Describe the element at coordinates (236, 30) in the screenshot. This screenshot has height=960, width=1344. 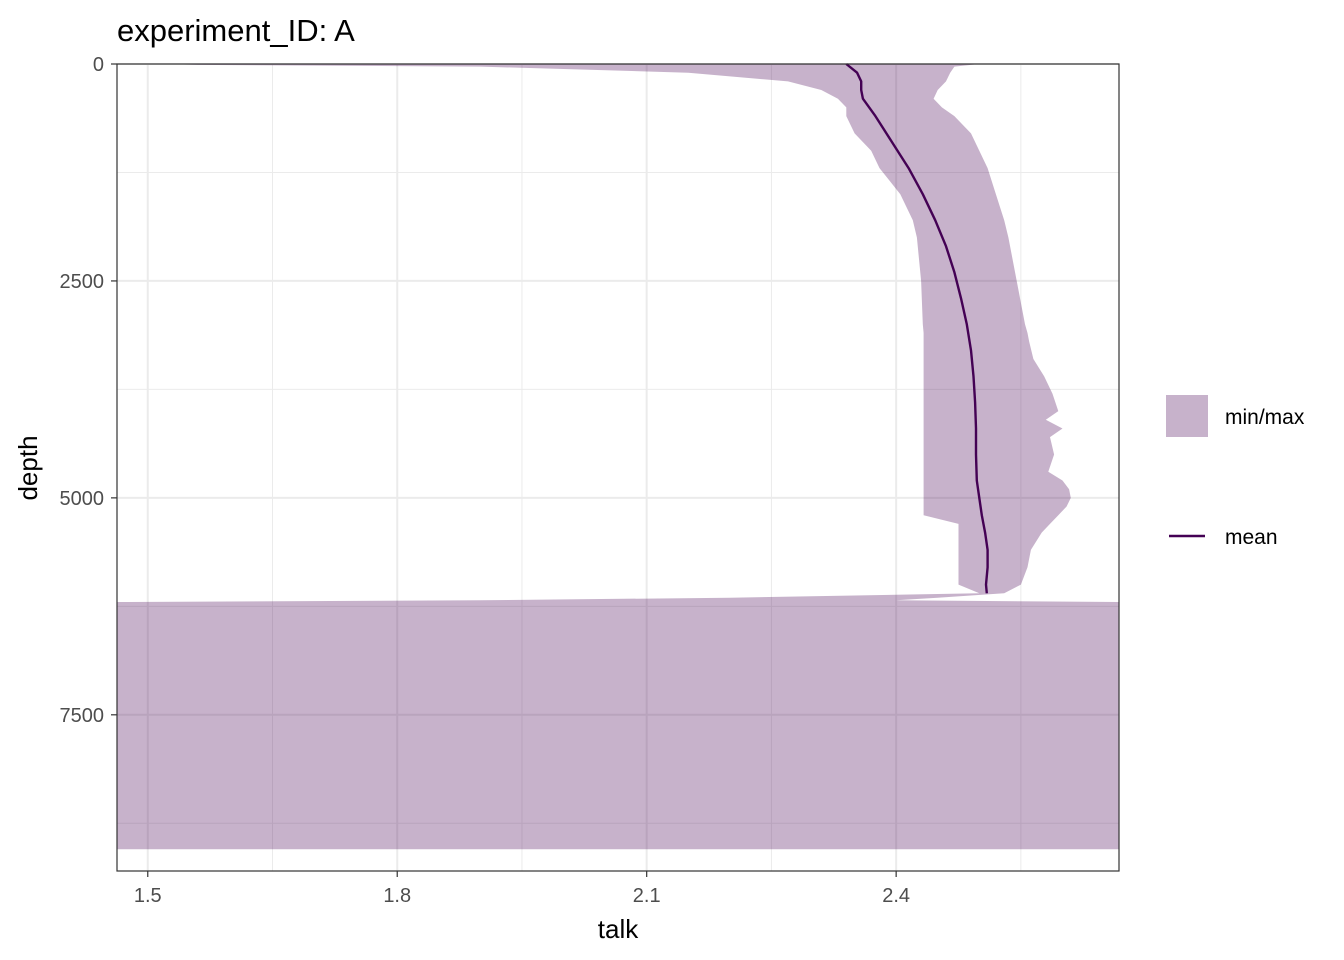
I see `chart-title: experiment_ID: A` at that location.